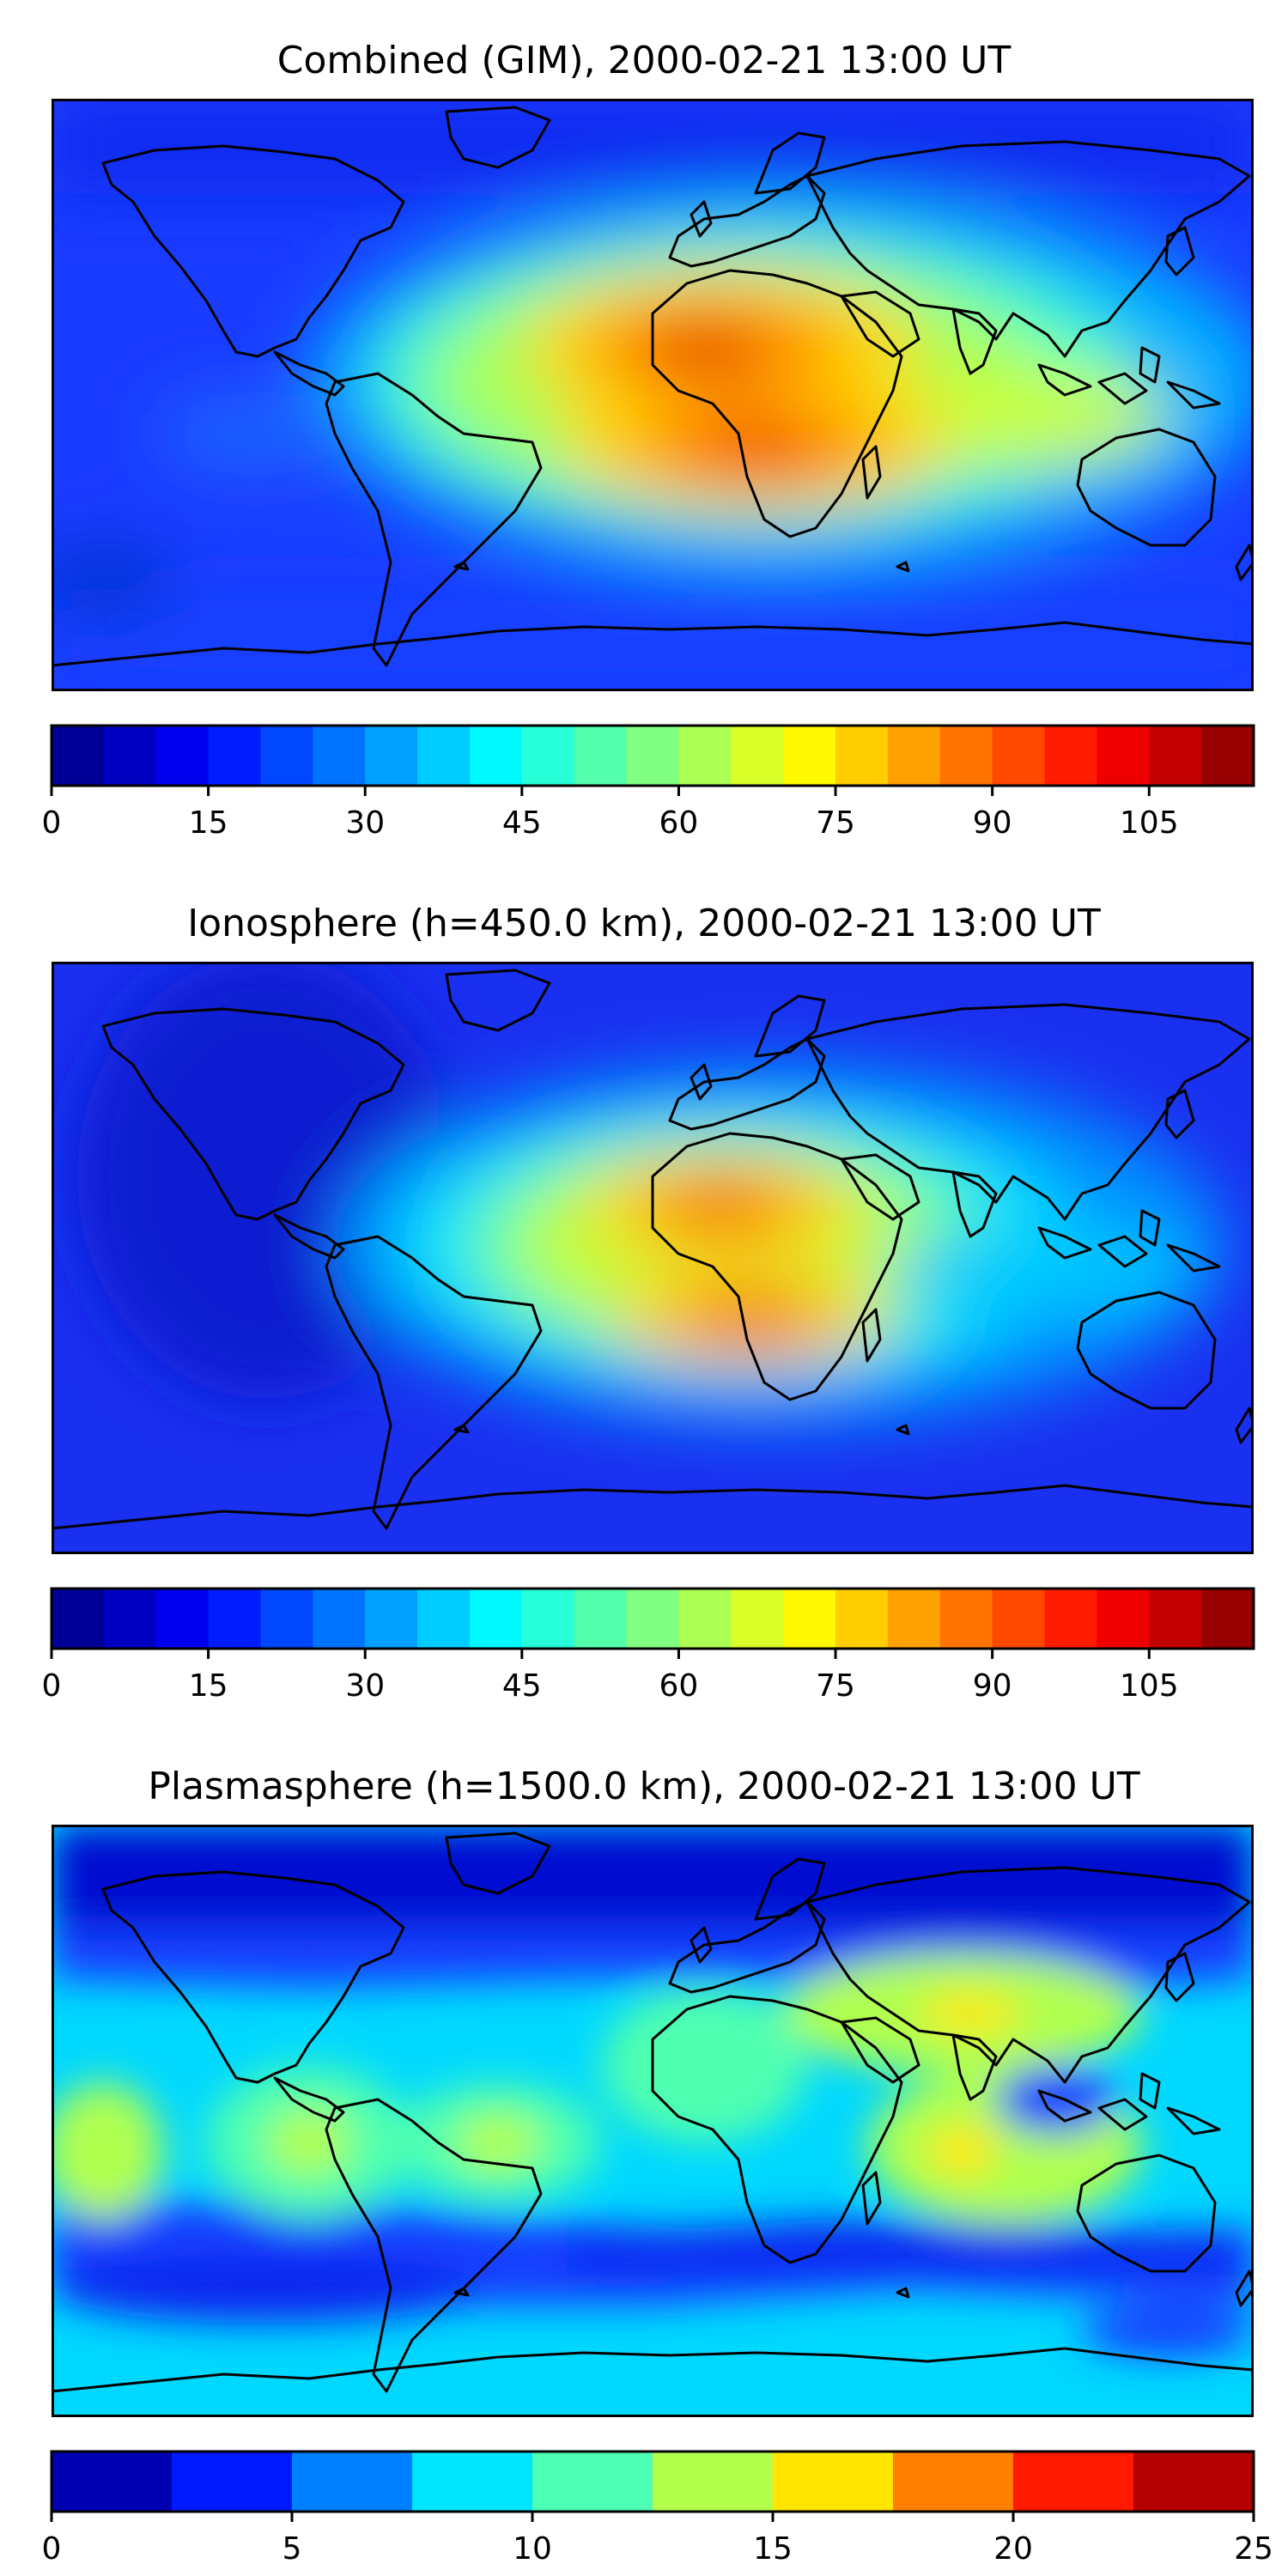  I want to click on colorbar-tick-label: 10, so click(532, 2549).